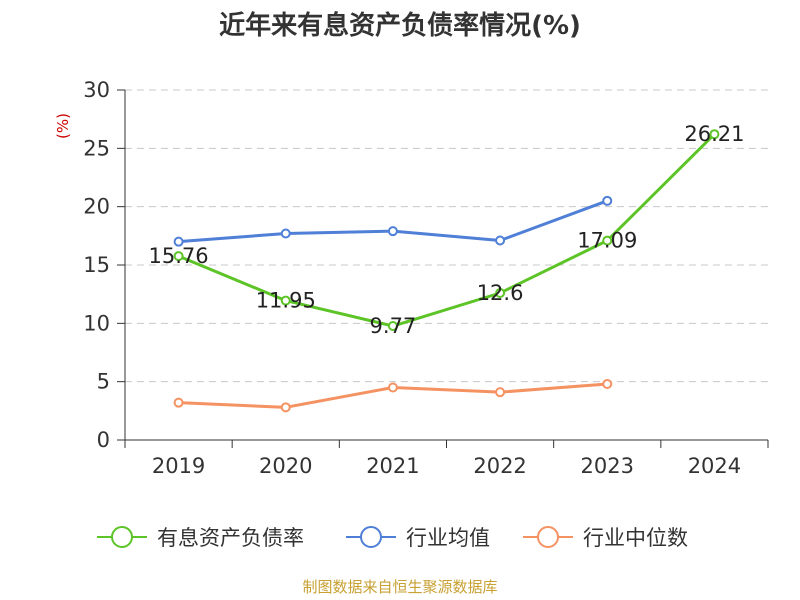  I want to click on data-label: 26.21, so click(714, 134).